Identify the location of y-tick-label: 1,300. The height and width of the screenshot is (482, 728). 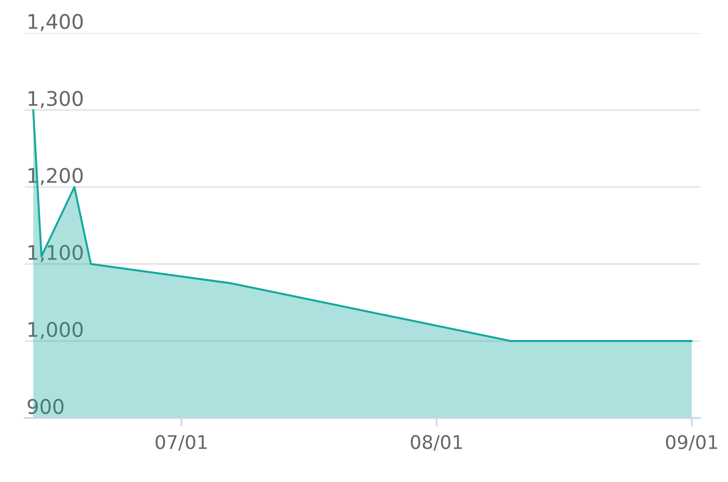
(55, 99).